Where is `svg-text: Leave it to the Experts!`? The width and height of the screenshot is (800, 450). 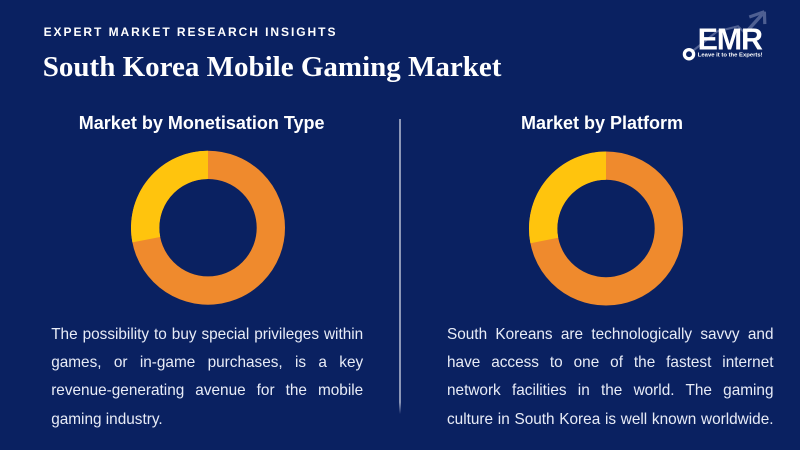 svg-text: Leave it to the Experts! is located at coordinates (730, 55).